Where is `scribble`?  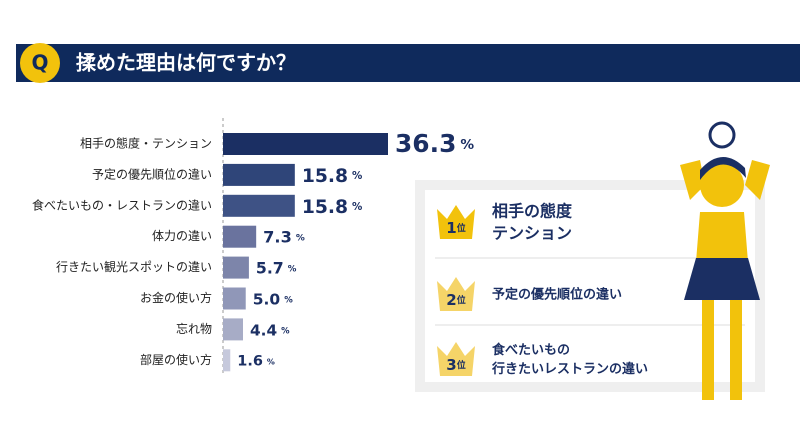
scribble is located at coordinates (722, 135).